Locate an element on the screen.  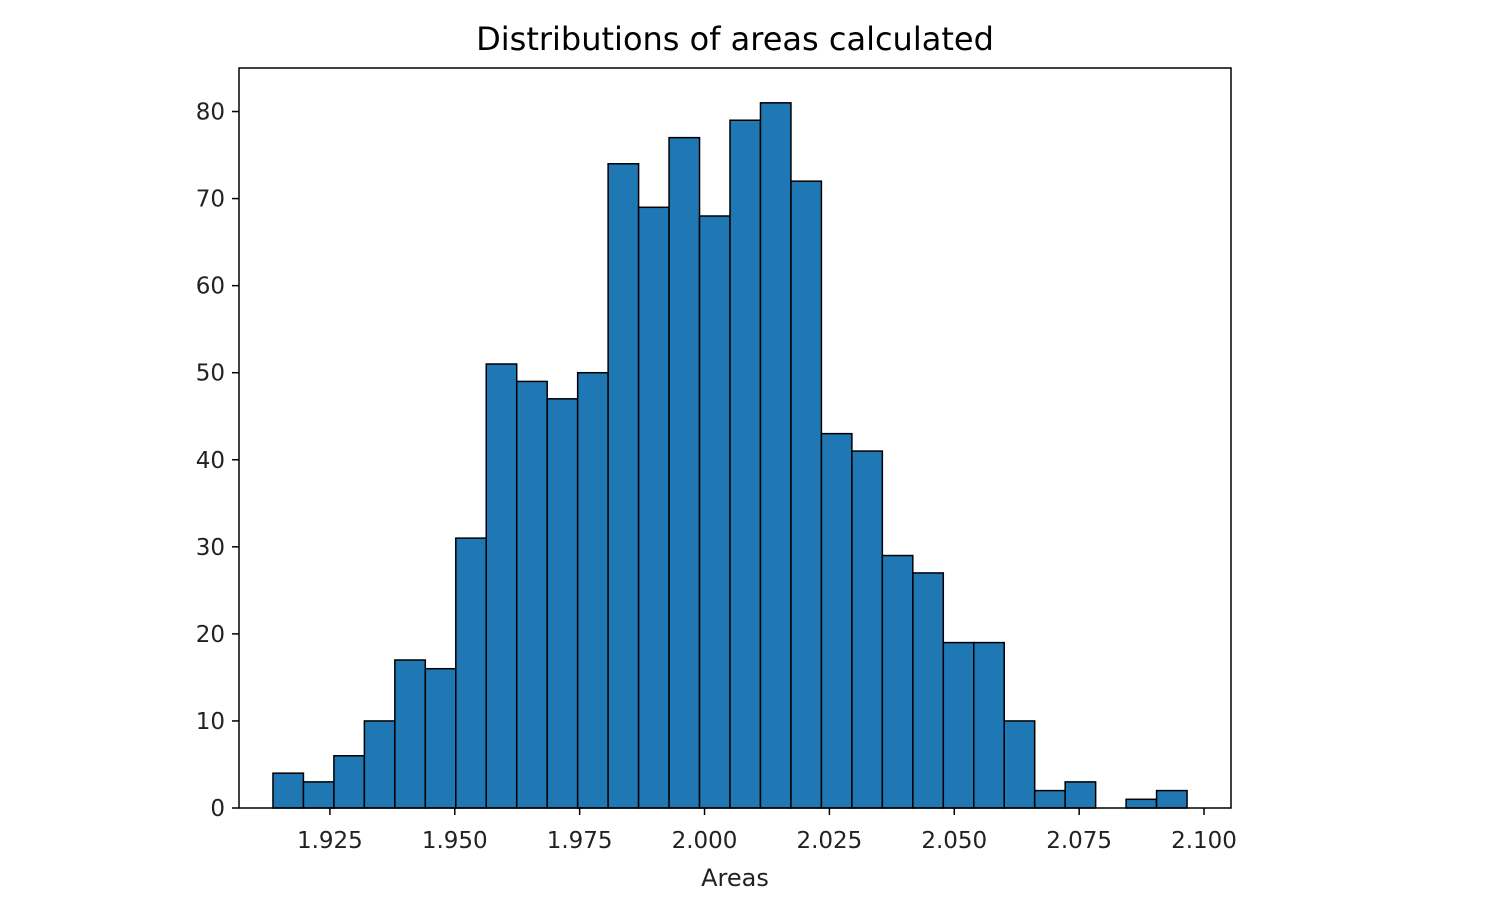
y-tick-label: 30 is located at coordinates (210, 548).